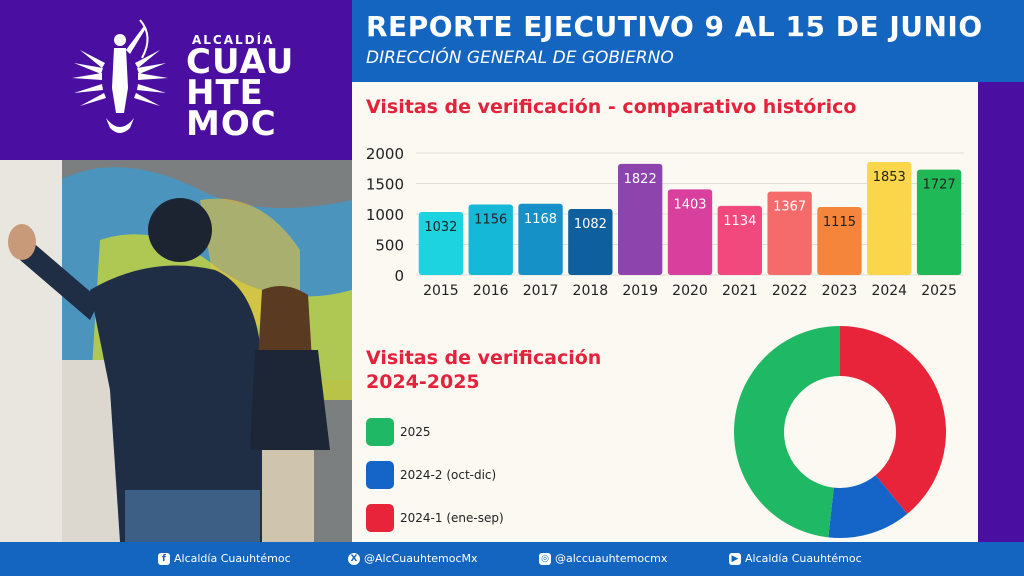 The width and height of the screenshot is (1024, 576). Describe the element at coordinates (441, 291) in the screenshot. I see `x-tick-label: 2015` at that location.